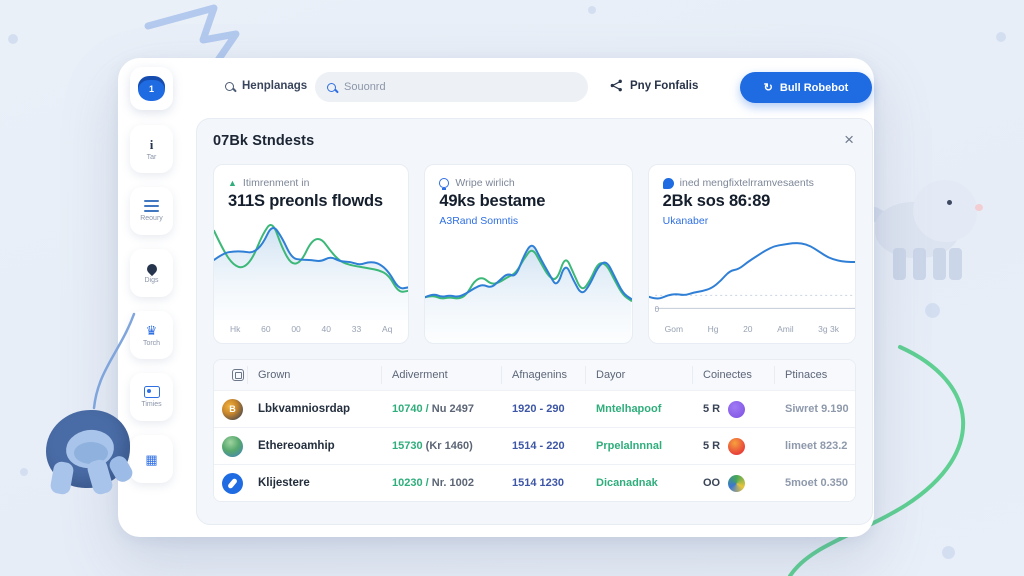 The image size is (1024, 576). I want to click on x-axis-ticks: Hk 60 00 40 33 Aq, so click(311, 329).